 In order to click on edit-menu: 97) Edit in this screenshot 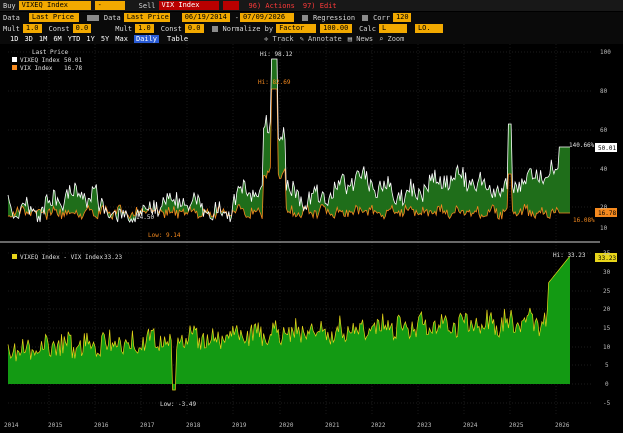, I will do `click(319, 5)`.